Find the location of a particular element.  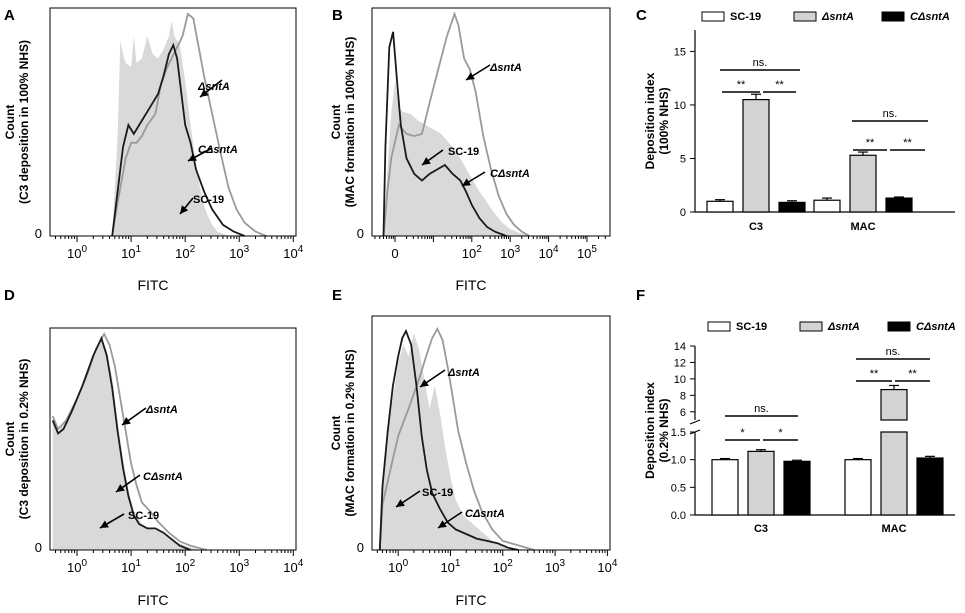

y-axis-label-2: (MAC formation in 100% NHS) is located at coordinates (350, 122).